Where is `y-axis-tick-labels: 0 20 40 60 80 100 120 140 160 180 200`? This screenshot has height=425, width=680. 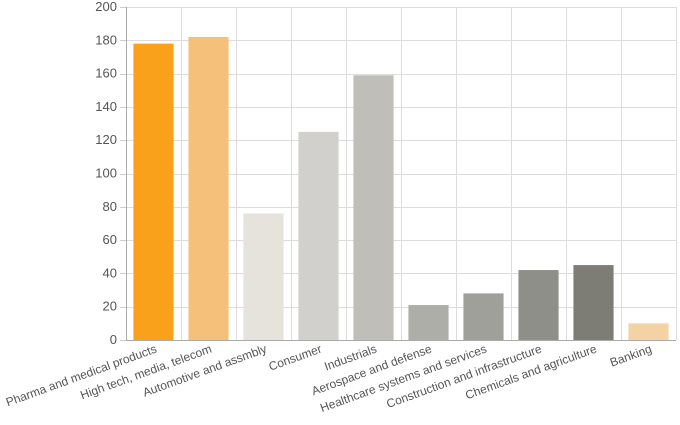
y-axis-tick-labels: 0 20 40 60 80 100 120 140 160 180 200 is located at coordinates (106, 173).